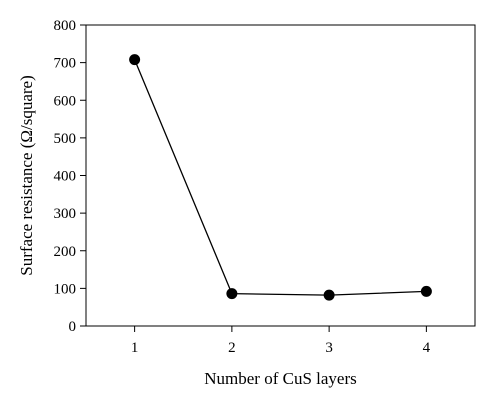 The width and height of the screenshot is (500, 403). I want to click on y-axis-title: Surface resistance (Ω/square), so click(26, 175).